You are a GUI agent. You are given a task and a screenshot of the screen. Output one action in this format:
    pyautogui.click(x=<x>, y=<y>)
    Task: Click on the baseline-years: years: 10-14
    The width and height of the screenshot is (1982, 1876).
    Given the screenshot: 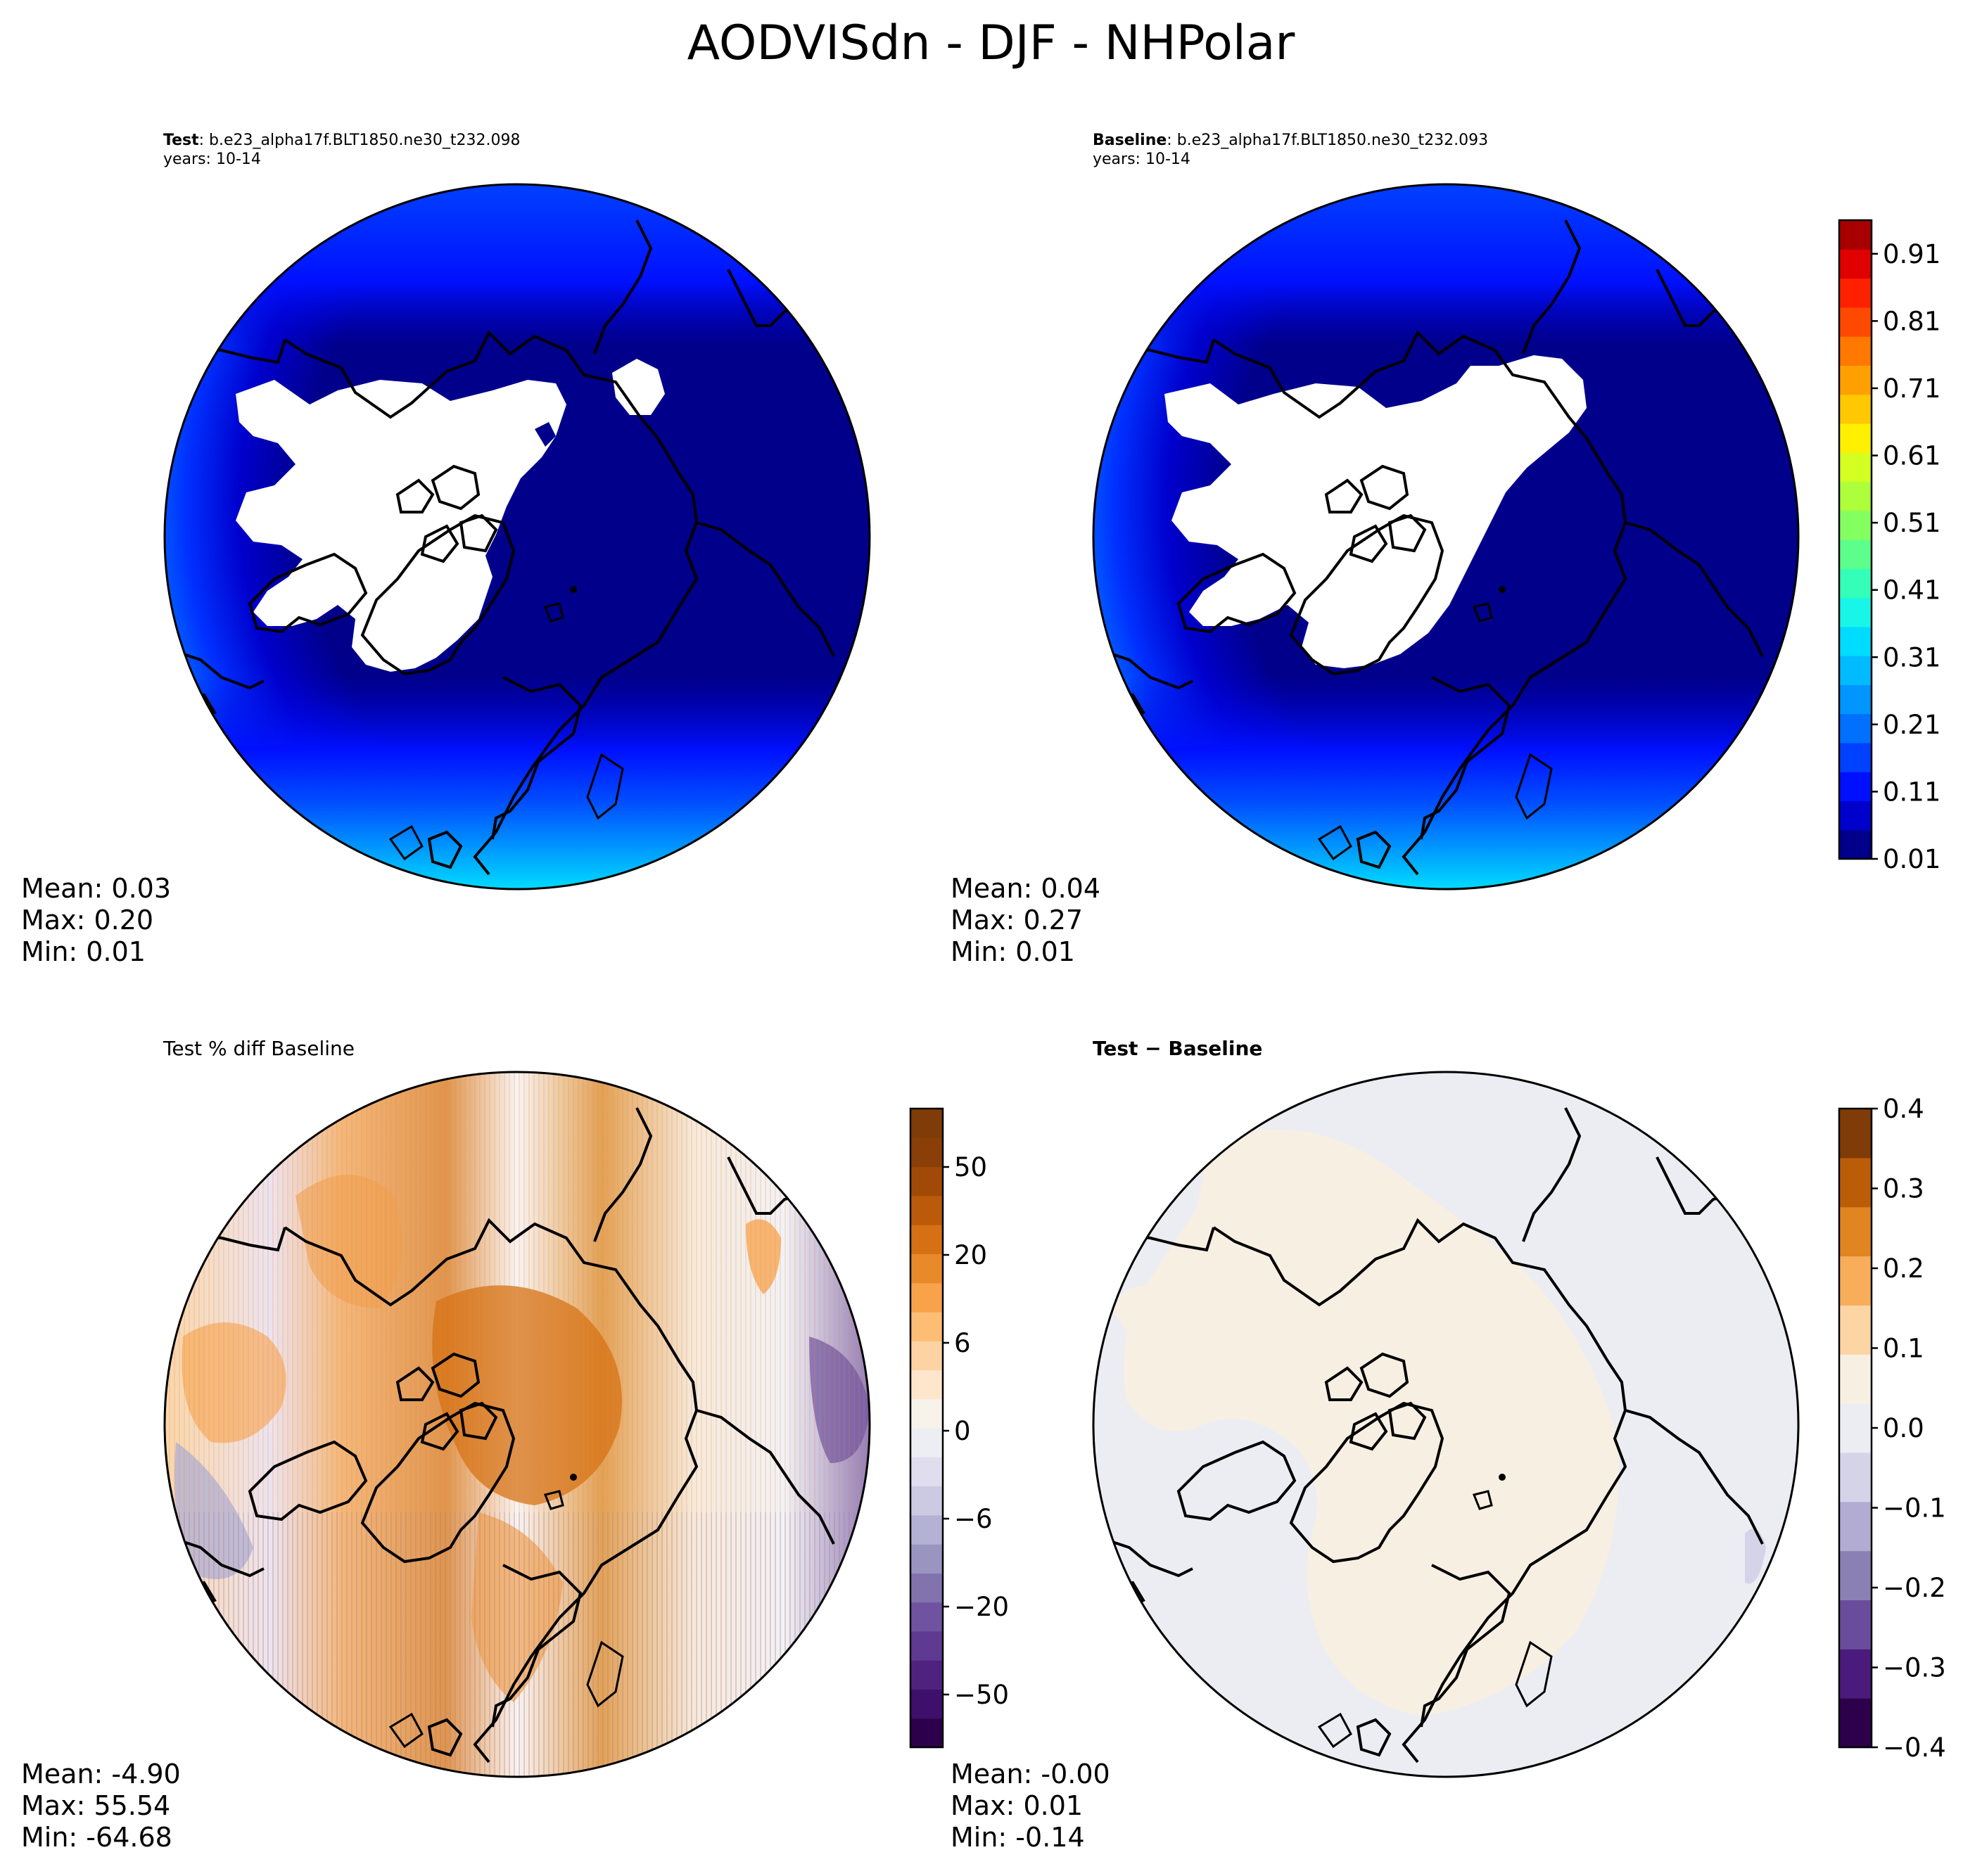 What is the action you would take?
    pyautogui.click(x=1141, y=159)
    